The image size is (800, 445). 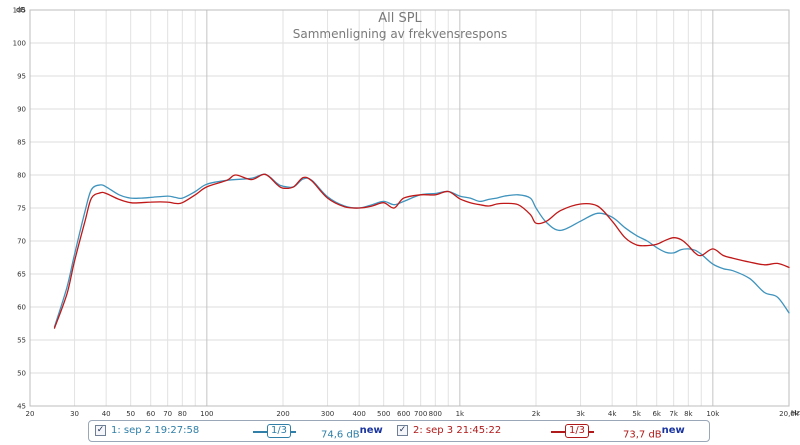 I want to click on x-tick-label: 30, so click(x=74, y=414).